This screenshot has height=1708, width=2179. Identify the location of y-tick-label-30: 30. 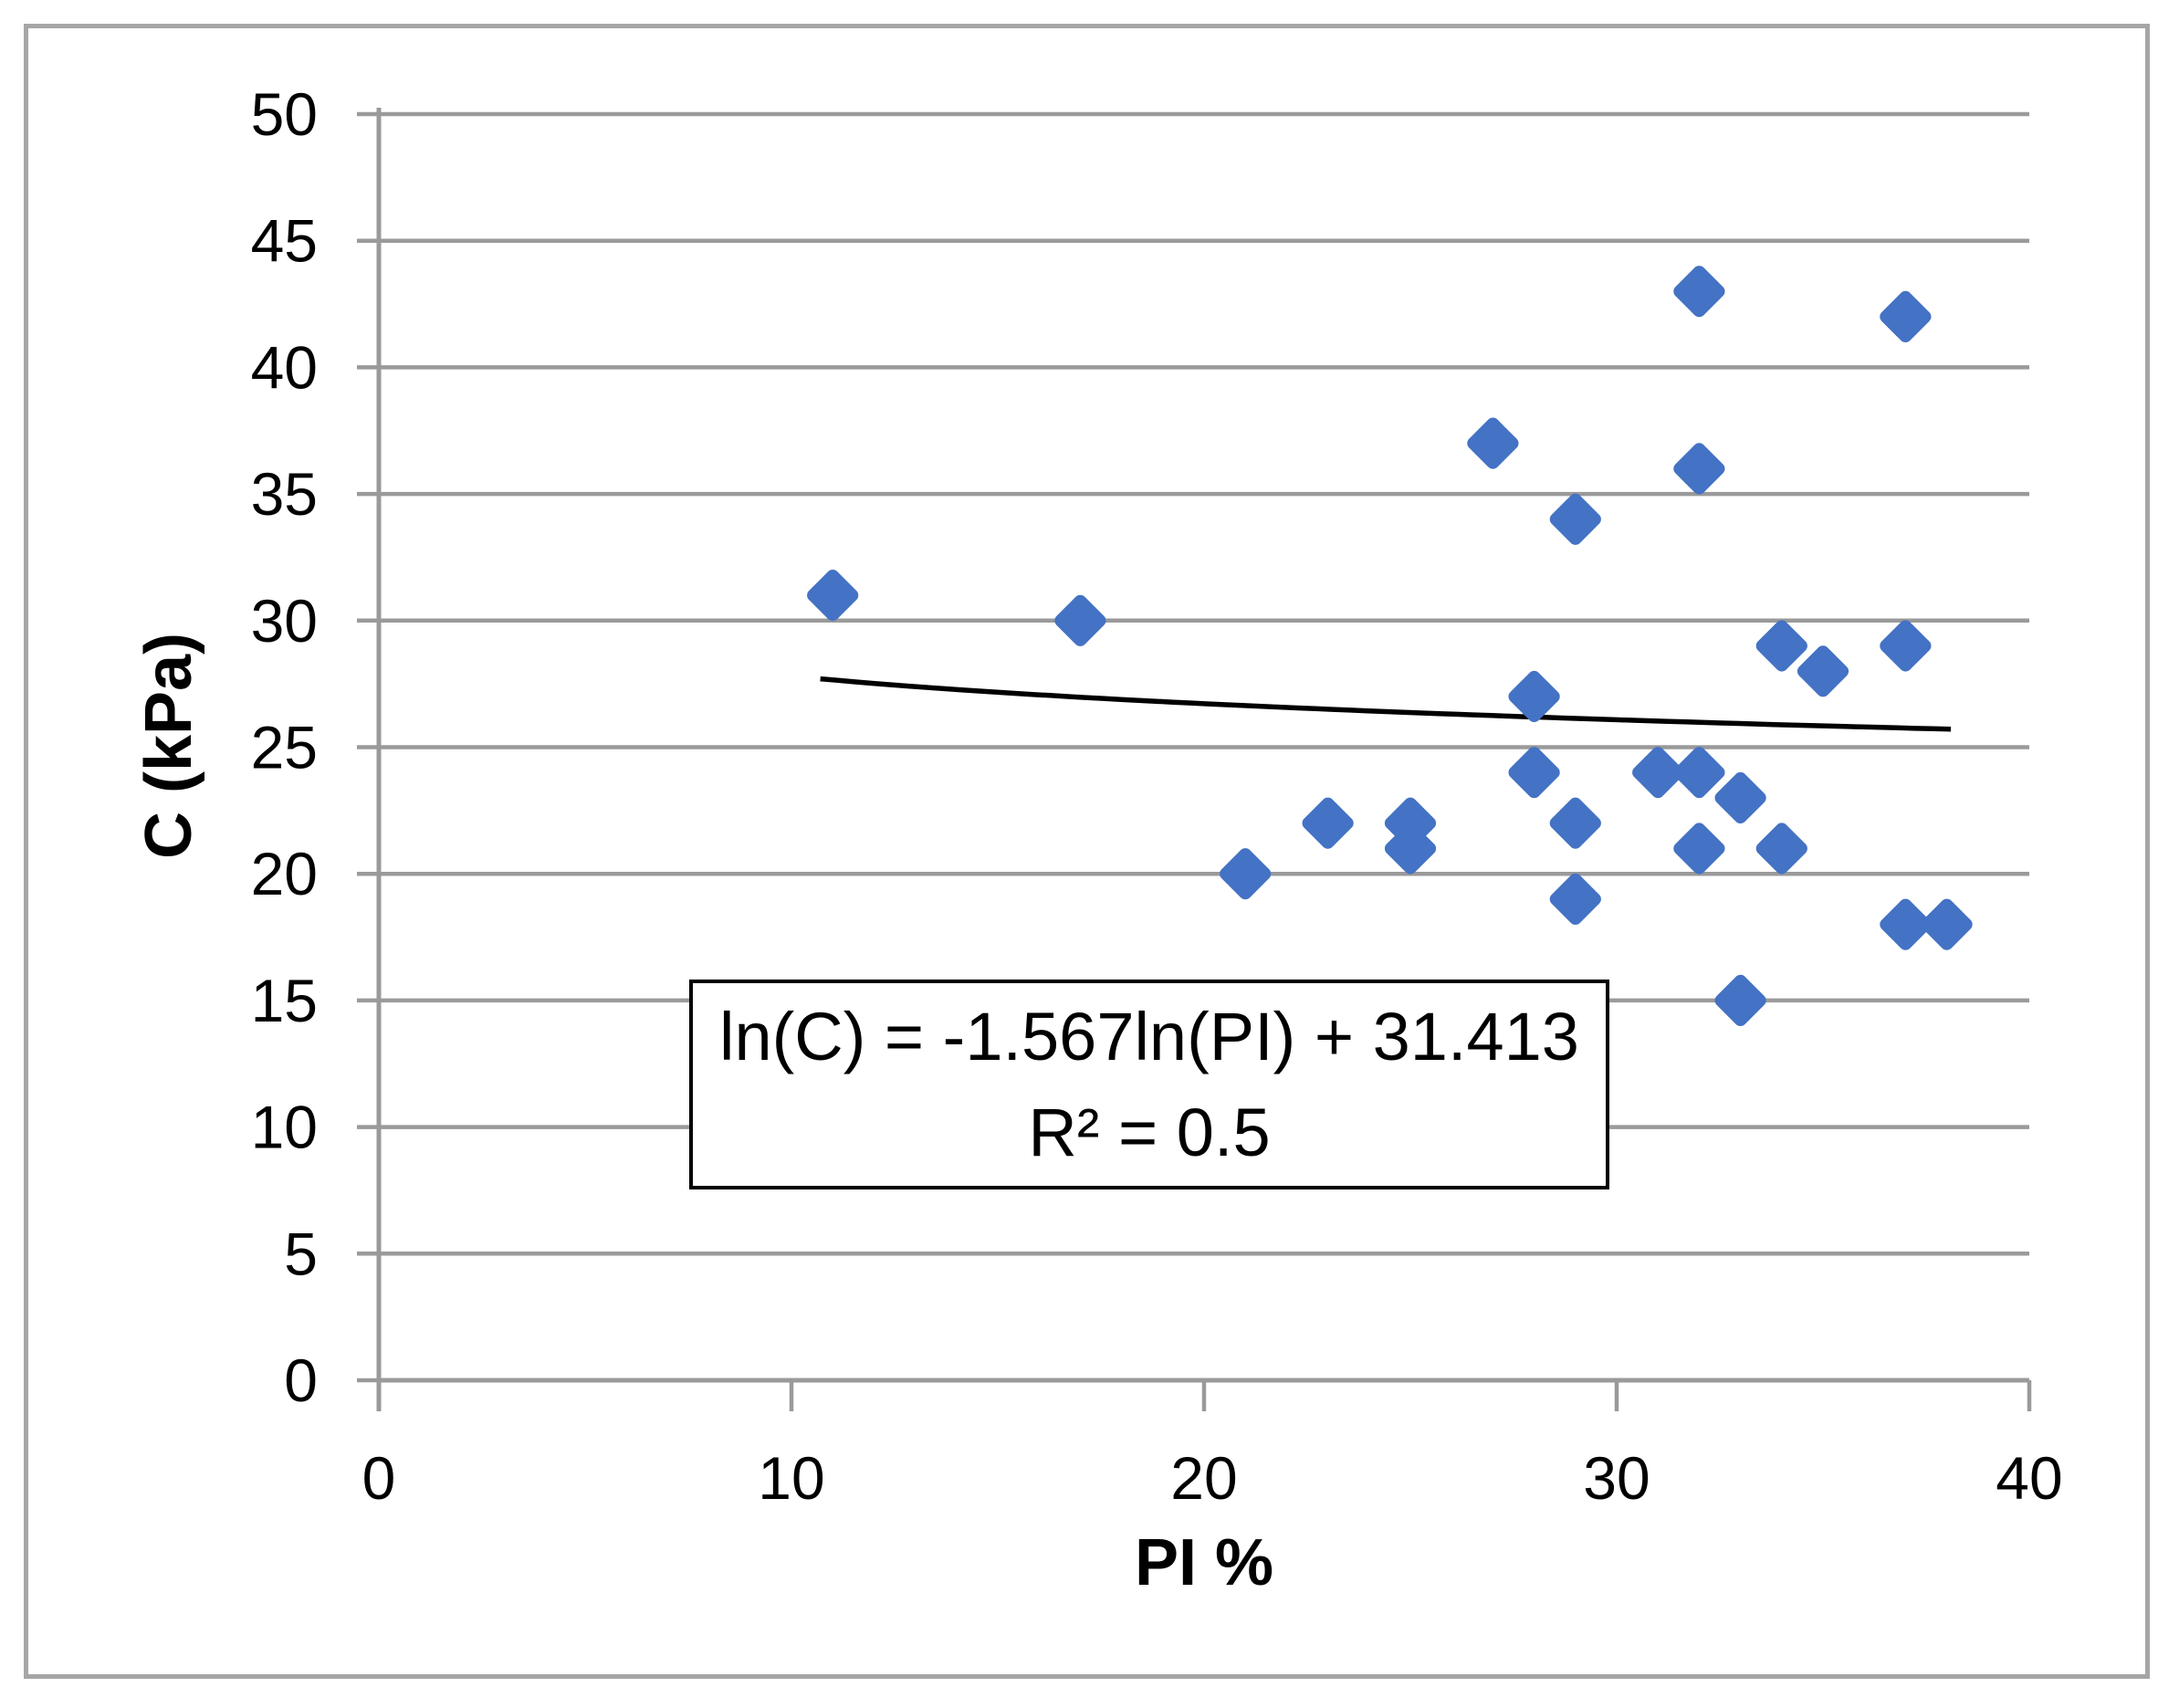
(284, 621).